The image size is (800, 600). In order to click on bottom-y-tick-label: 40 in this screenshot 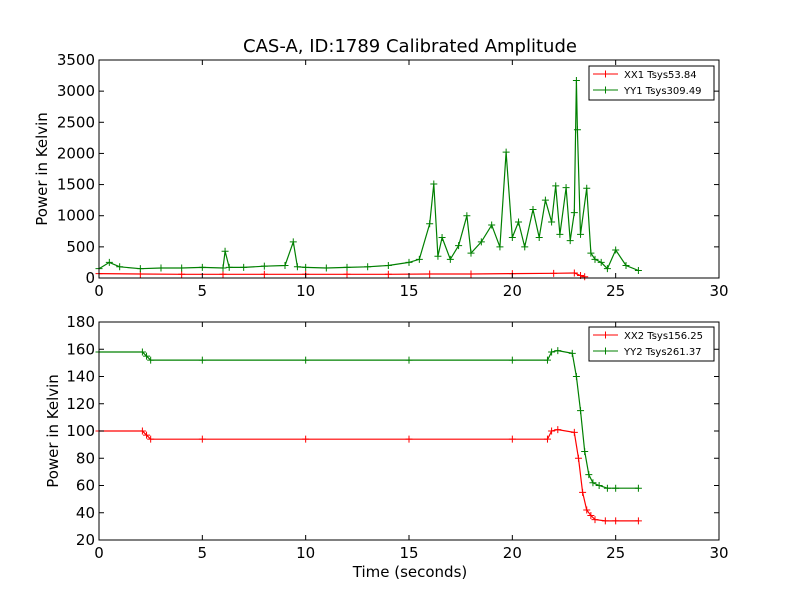, I will do `click(85, 513)`.